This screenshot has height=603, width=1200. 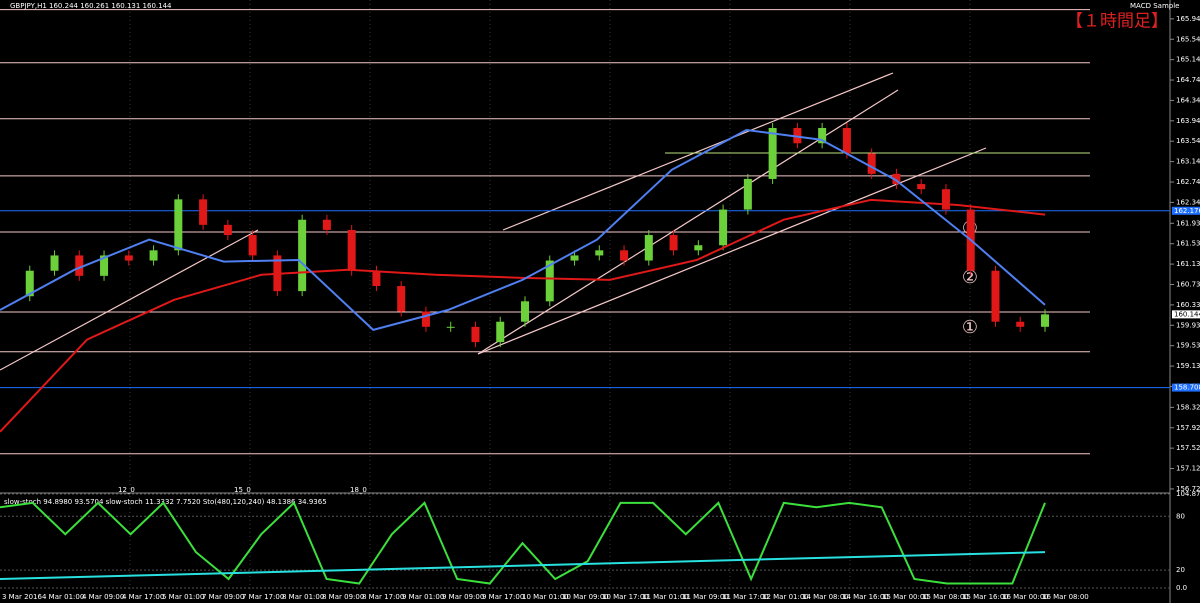 I want to click on indicator-name: MACD Sample, so click(x=1154, y=6).